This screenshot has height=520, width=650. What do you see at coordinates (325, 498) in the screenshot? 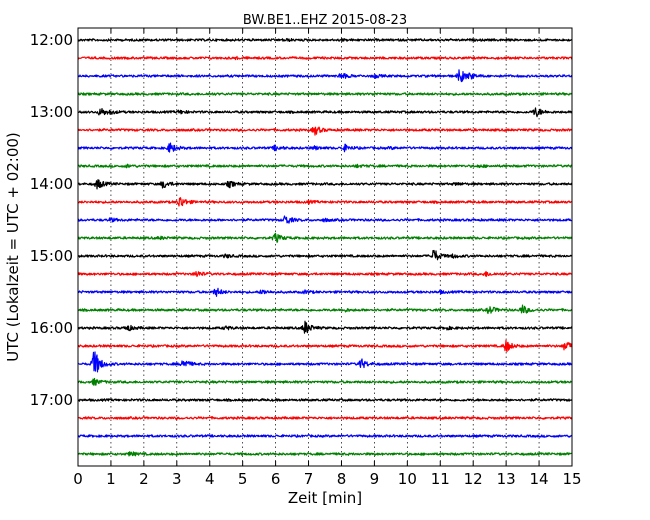
I see `x-axis-label: Zeit [min]` at bounding box center [325, 498].